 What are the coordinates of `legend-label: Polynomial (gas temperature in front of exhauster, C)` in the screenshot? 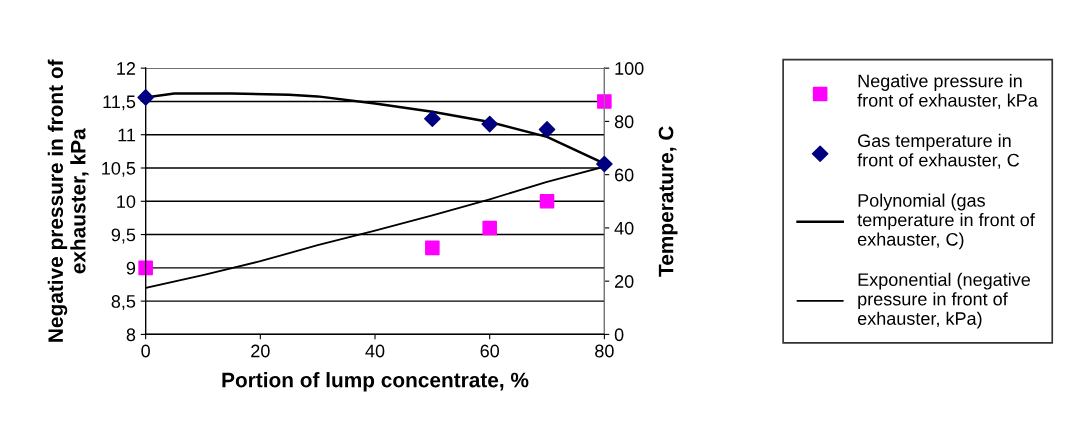 It's located at (946, 221).